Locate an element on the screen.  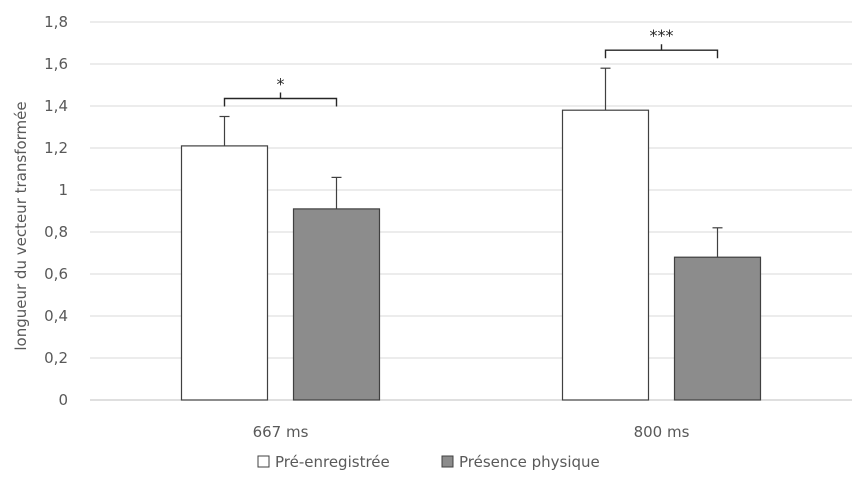
legend-label: Pré-enregistrée is located at coordinates (332, 462).